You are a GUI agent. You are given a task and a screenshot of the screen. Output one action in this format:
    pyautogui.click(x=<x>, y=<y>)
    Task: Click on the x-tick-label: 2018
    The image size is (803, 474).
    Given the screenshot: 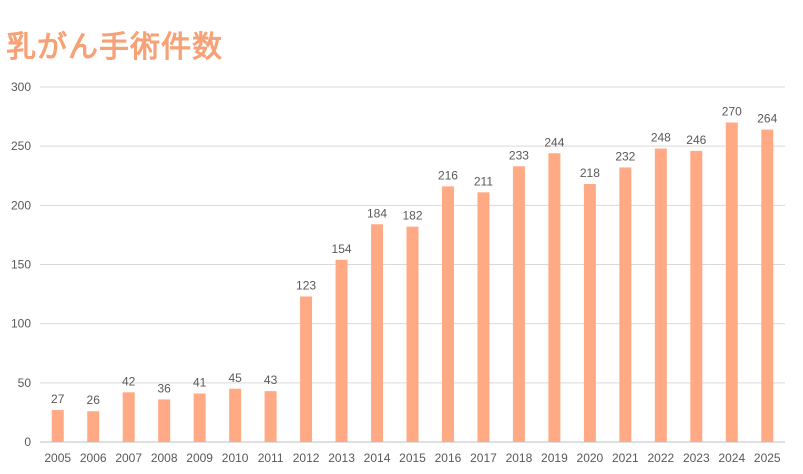 What is the action you would take?
    pyautogui.click(x=519, y=458)
    